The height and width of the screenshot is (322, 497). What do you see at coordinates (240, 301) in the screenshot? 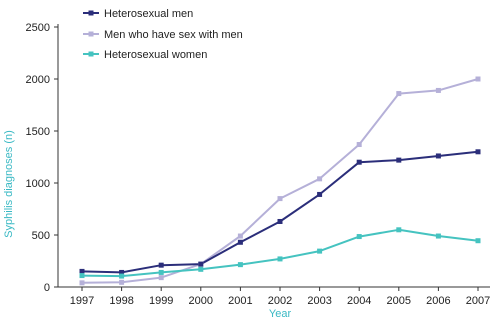
I see `x-tick-label: 2001` at bounding box center [240, 301].